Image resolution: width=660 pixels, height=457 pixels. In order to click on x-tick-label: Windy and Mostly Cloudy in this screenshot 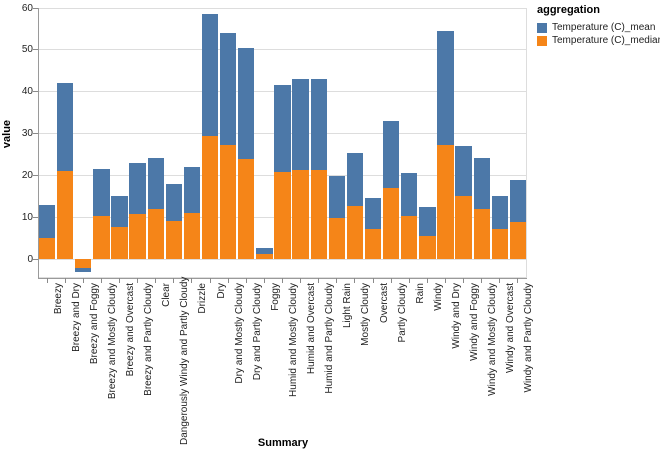, I will do `click(493, 339)`.